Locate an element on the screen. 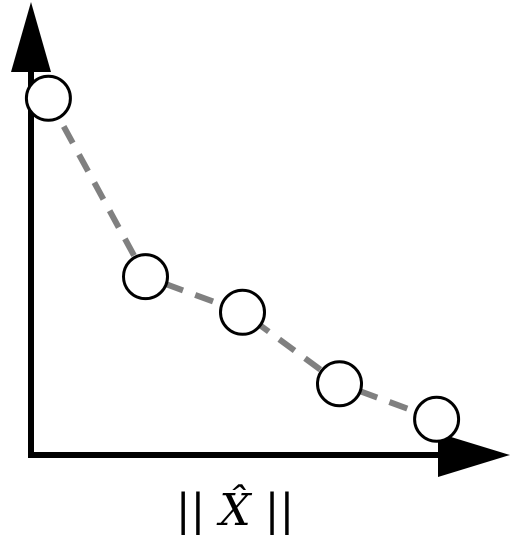  x-axis-arrowhead-icon is located at coordinates (474, 455).